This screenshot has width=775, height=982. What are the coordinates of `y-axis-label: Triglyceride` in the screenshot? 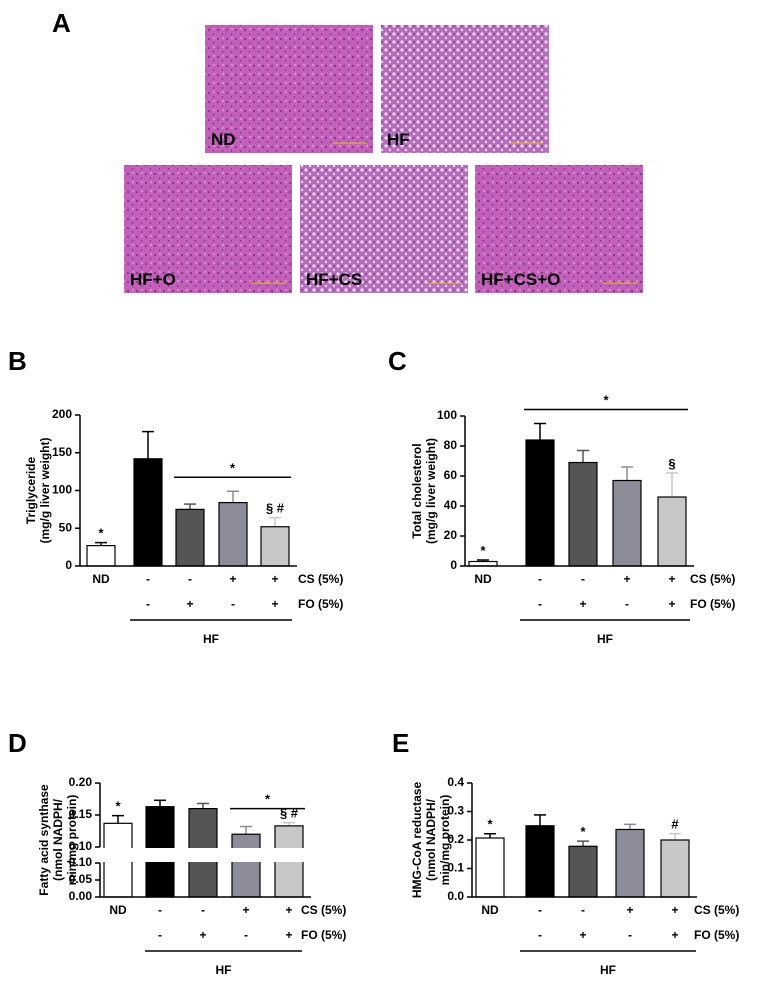 It's located at (31, 490).